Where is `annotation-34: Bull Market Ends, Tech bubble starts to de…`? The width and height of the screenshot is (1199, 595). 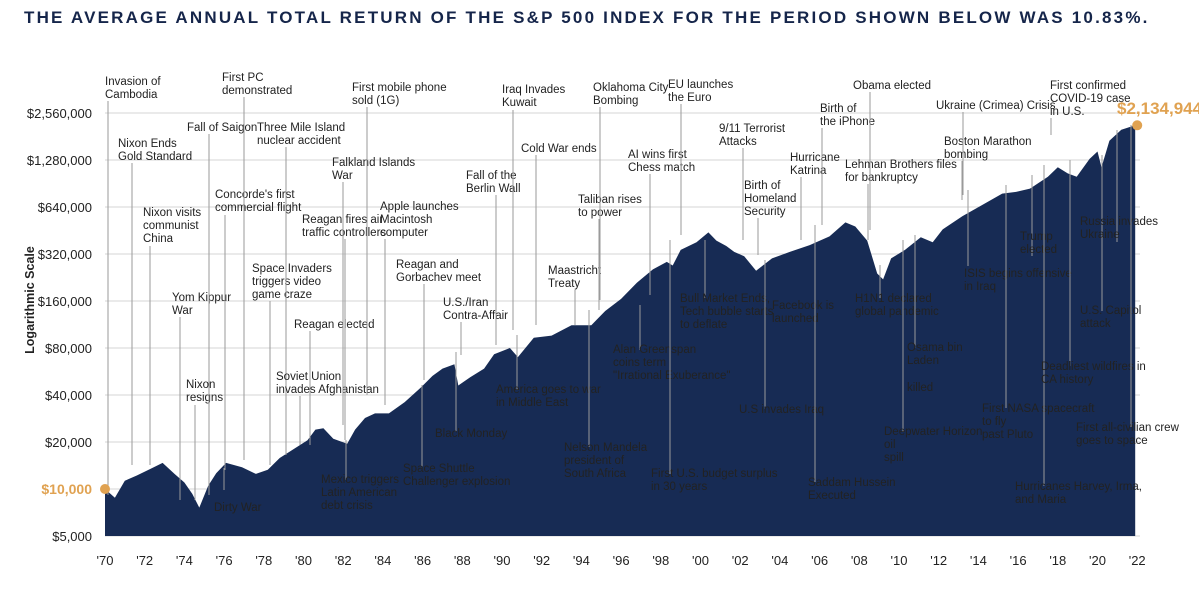 annotation-34: Bull Market Ends, Tech bubble starts to de… is located at coordinates (727, 312).